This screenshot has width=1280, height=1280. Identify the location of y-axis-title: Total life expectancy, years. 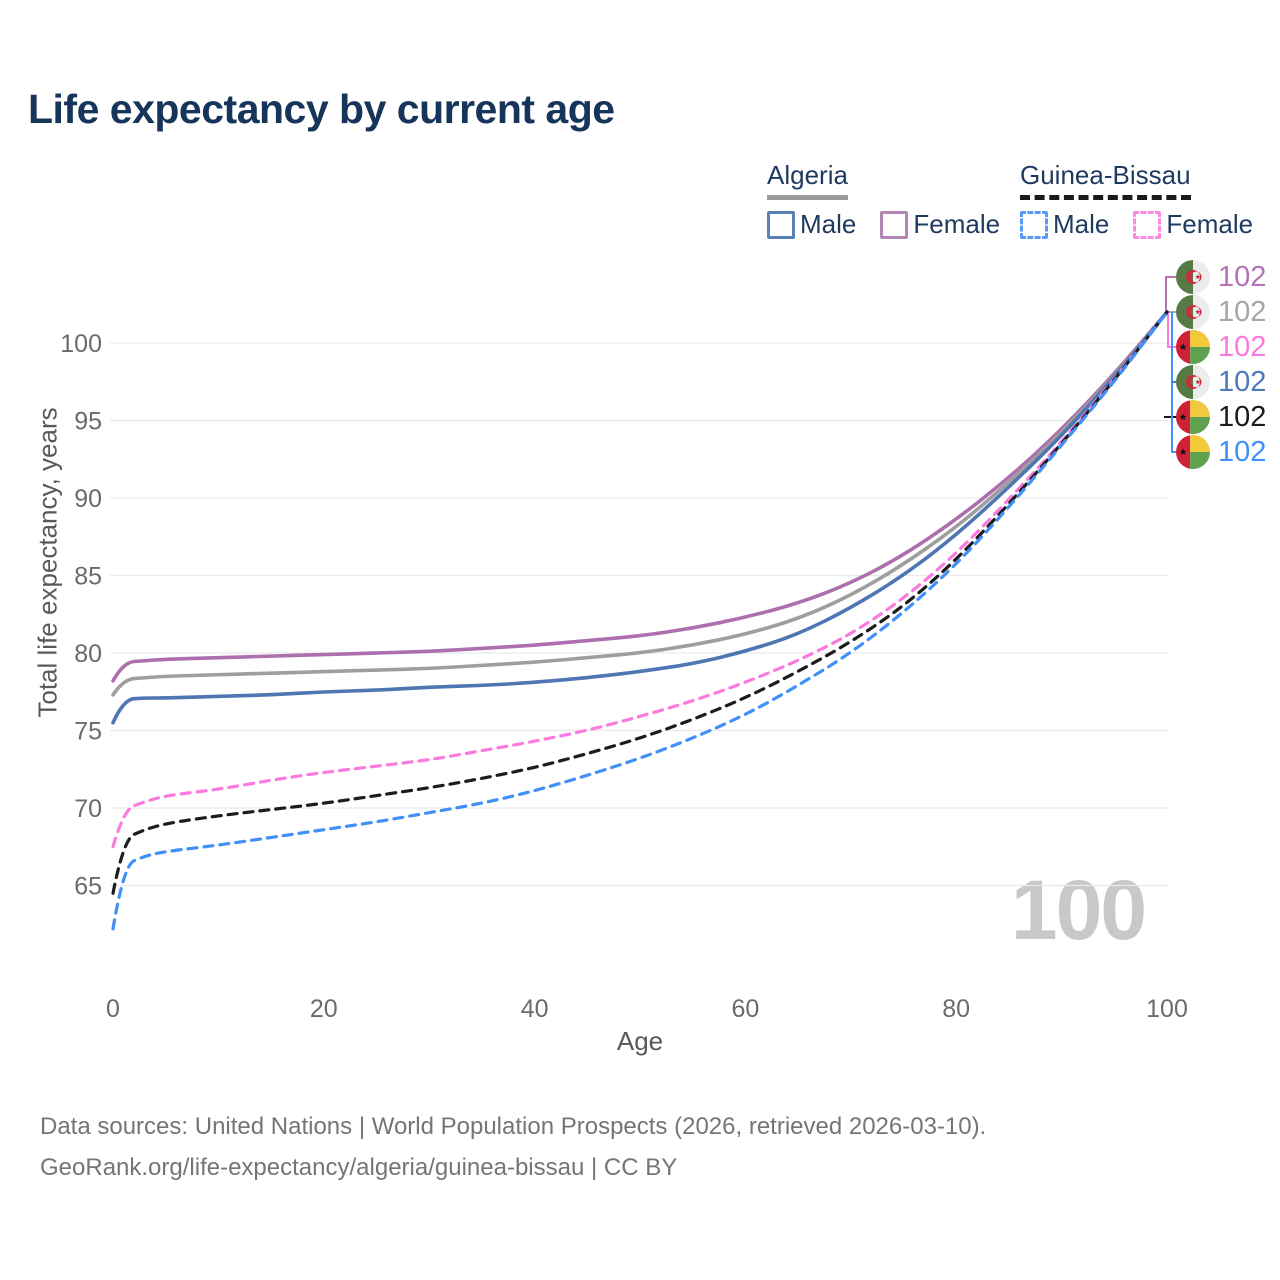
(47, 562).